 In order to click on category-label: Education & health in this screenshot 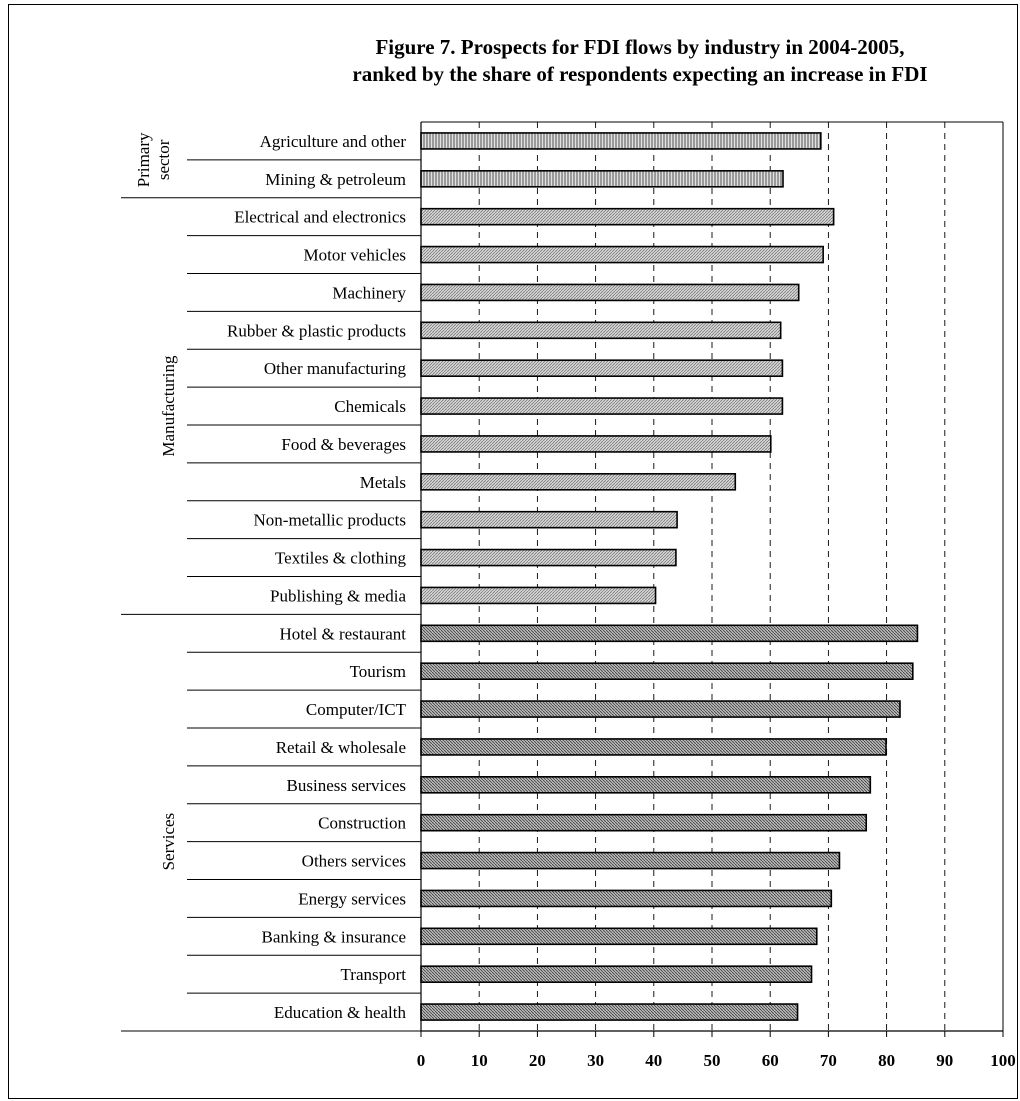, I will do `click(340, 1012)`.